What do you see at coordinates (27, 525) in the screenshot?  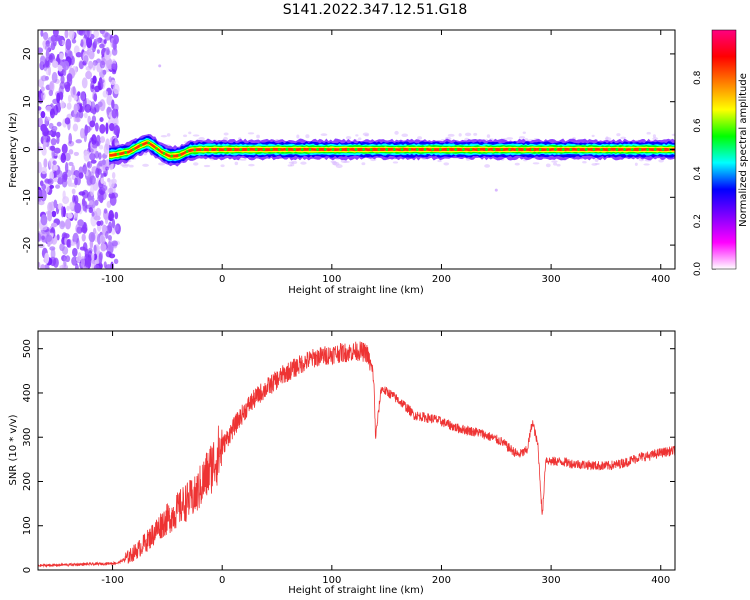 I see `bottom-y-tick-label: 100` at bounding box center [27, 525].